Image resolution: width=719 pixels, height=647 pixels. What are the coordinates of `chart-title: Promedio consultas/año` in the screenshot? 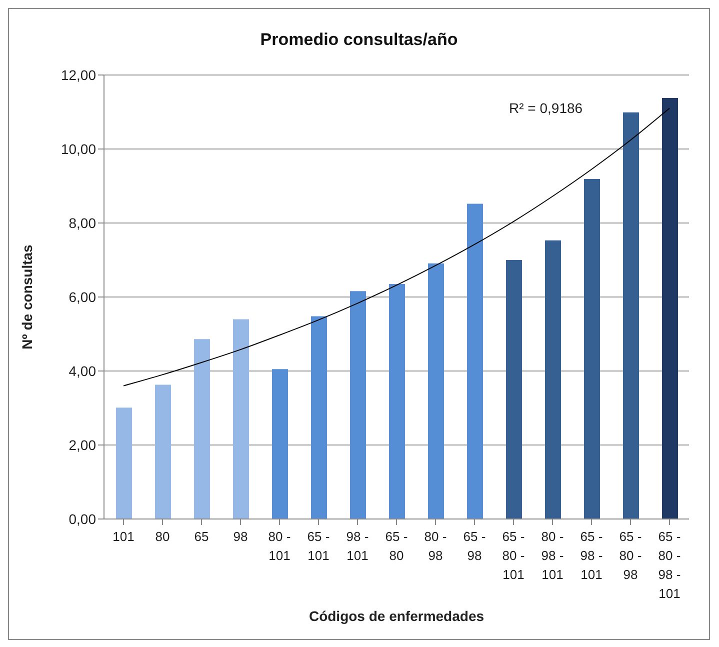 It's located at (359, 39).